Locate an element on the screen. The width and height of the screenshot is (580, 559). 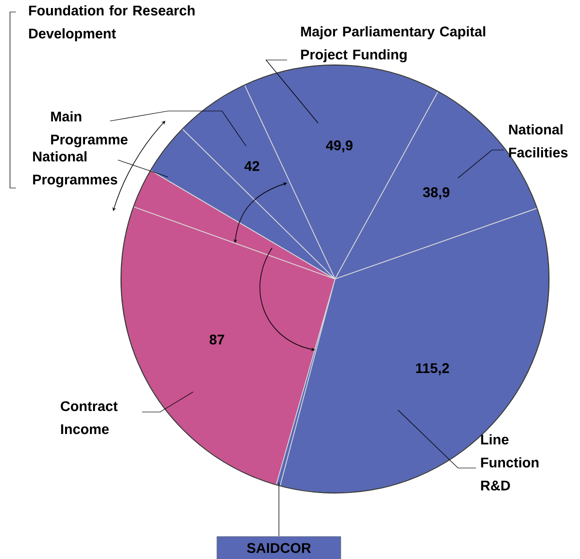
slice-label: Line Function R&D is located at coordinates (509, 462).